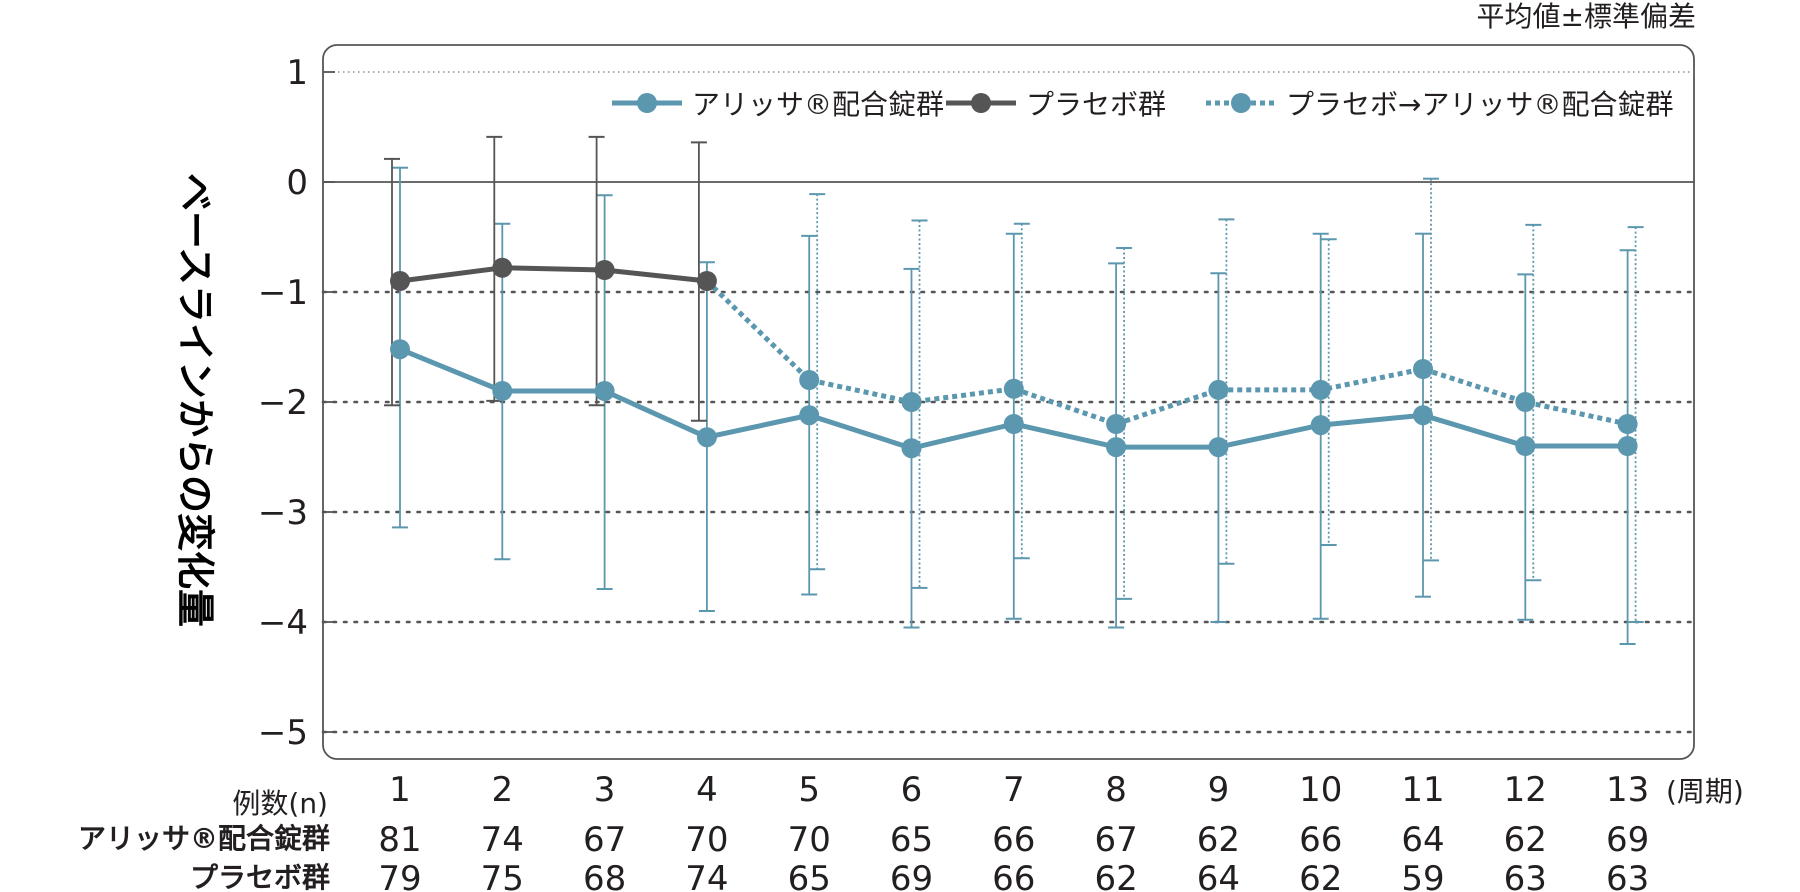 The image size is (1800, 892). I want to click on x-tick-label: 5, so click(809, 790).